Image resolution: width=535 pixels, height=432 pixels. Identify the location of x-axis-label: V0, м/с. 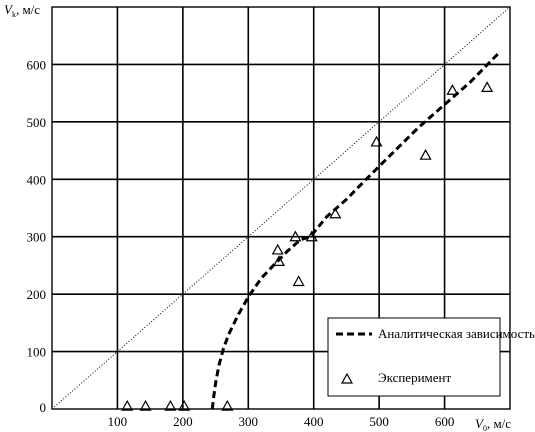
(493, 424).